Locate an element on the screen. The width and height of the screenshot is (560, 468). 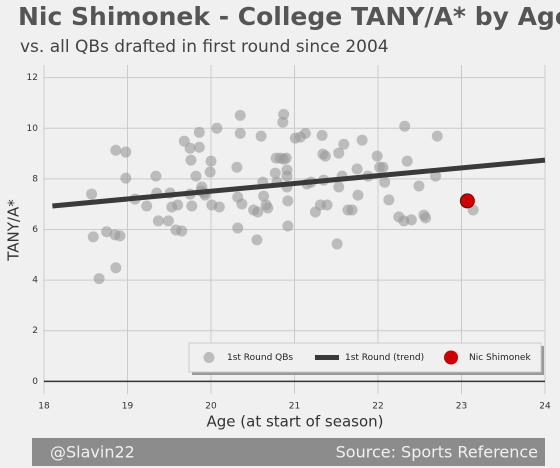
chart-title: Nic Shimonek - College TANY/A* by Age is located at coordinates (289, 16).